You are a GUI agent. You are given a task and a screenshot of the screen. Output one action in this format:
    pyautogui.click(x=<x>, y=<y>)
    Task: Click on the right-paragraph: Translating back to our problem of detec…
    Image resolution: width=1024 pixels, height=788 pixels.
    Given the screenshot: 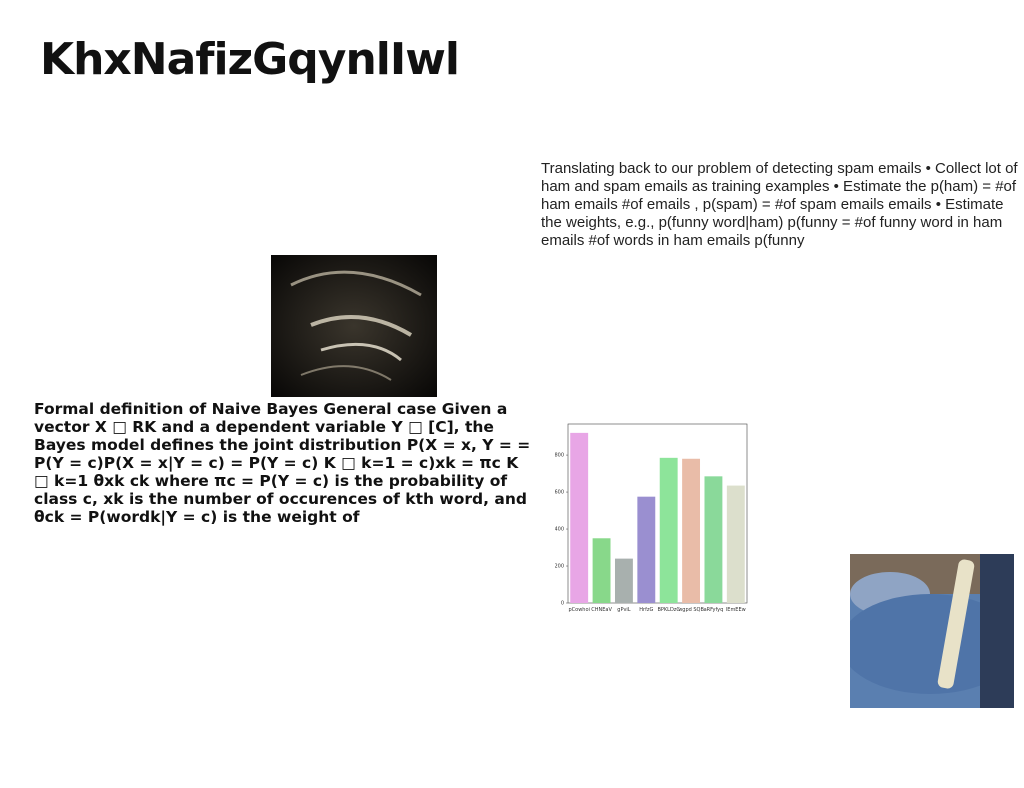 What is the action you would take?
    pyautogui.click(x=779, y=204)
    